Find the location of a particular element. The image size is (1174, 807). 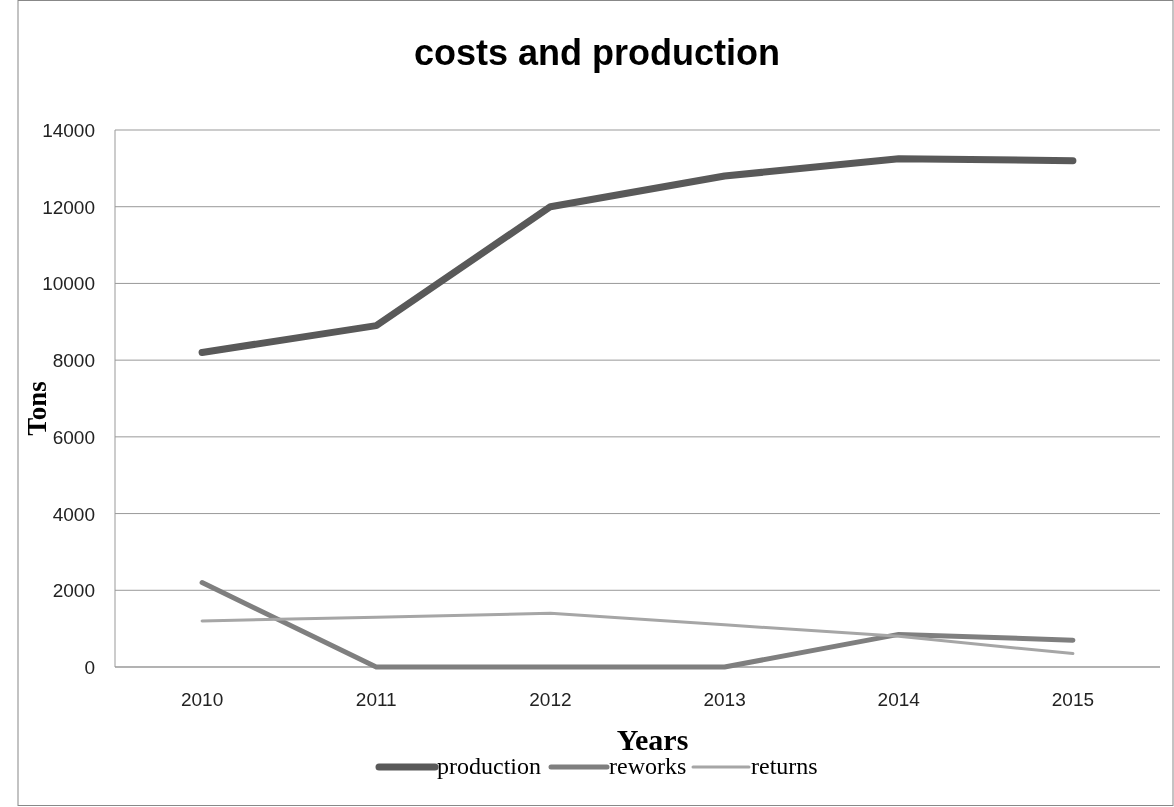

legend-label: reworks is located at coordinates (648, 766).